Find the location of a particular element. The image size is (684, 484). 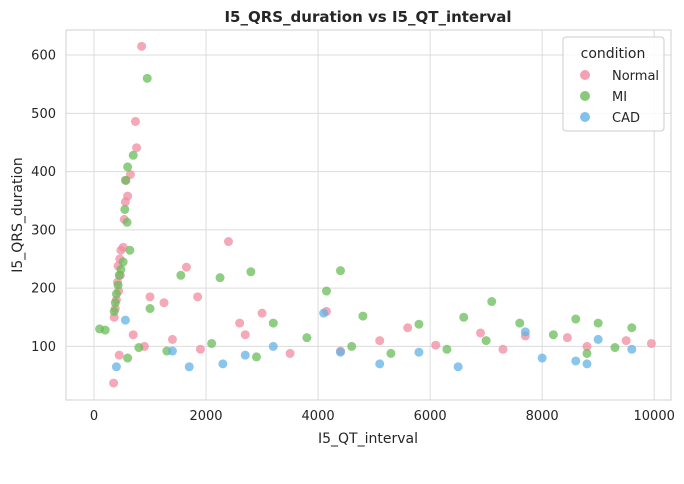

legend-marker-normal is located at coordinates (585, 75).